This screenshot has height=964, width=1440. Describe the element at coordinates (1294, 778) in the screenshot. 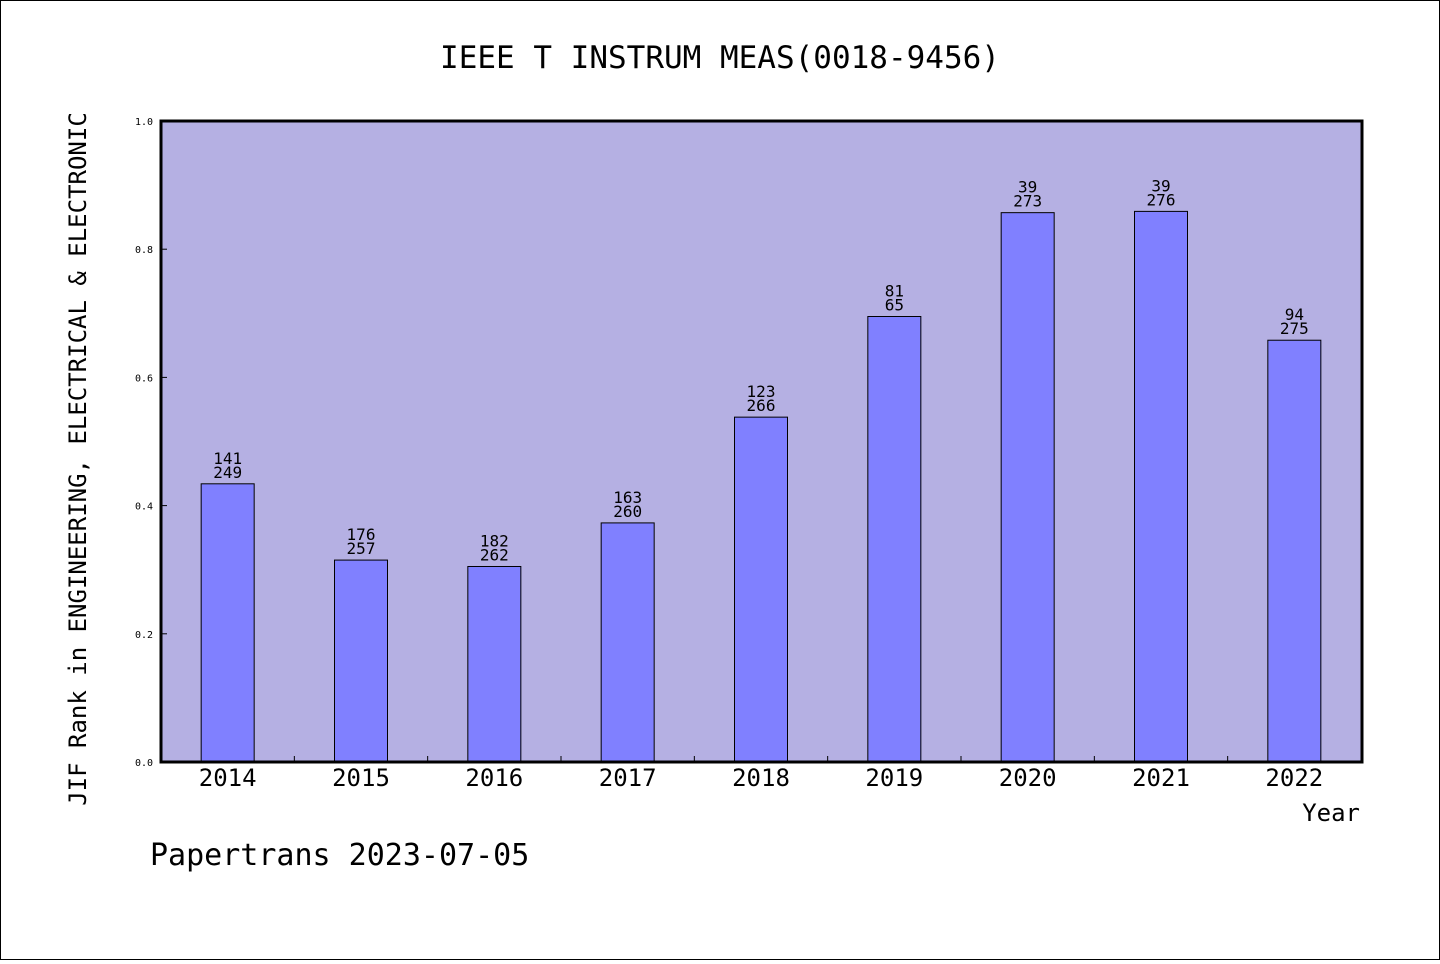

I see `x-tick-label-2022: 2022` at that location.